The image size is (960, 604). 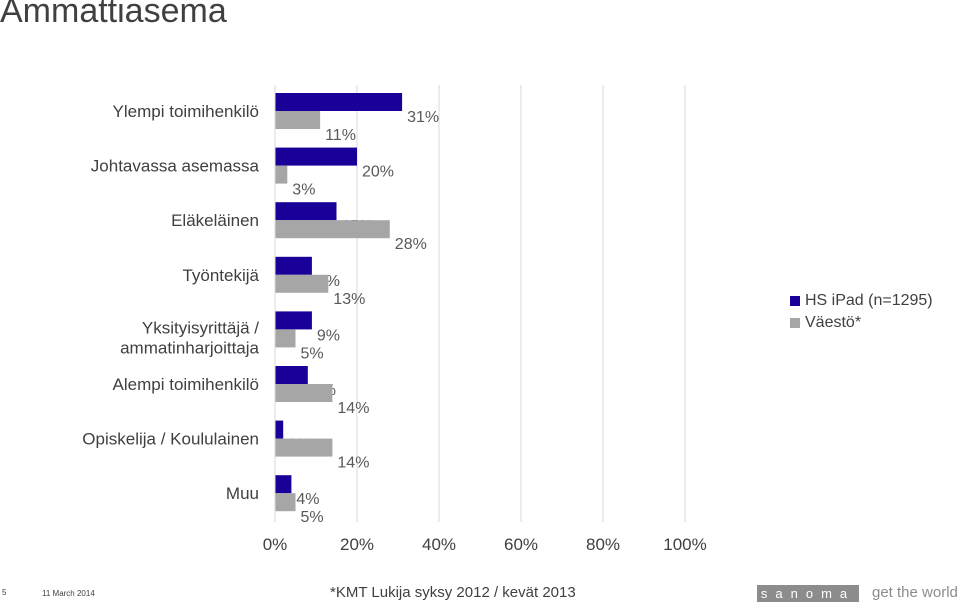 What do you see at coordinates (684, 544) in the screenshot?
I see `x-tick-label: 100%` at bounding box center [684, 544].